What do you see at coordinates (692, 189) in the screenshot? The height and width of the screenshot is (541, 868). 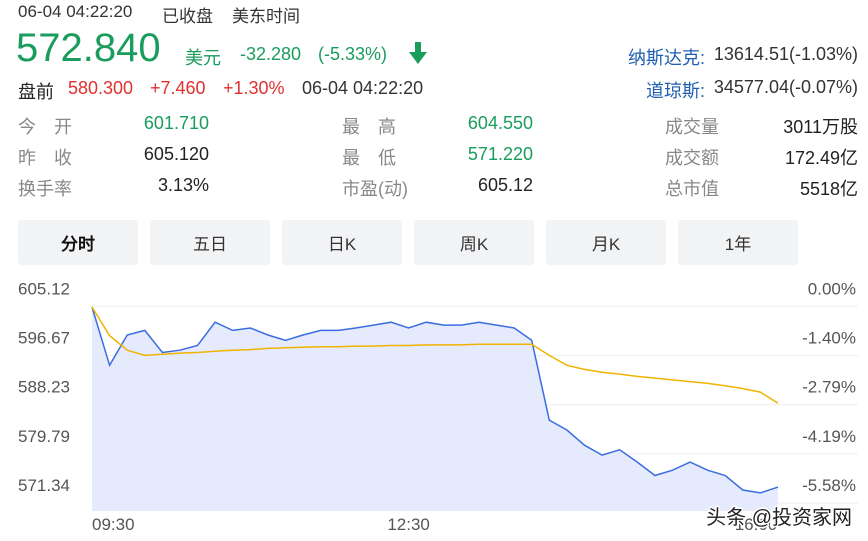 I see `stat-label: 总市值` at bounding box center [692, 189].